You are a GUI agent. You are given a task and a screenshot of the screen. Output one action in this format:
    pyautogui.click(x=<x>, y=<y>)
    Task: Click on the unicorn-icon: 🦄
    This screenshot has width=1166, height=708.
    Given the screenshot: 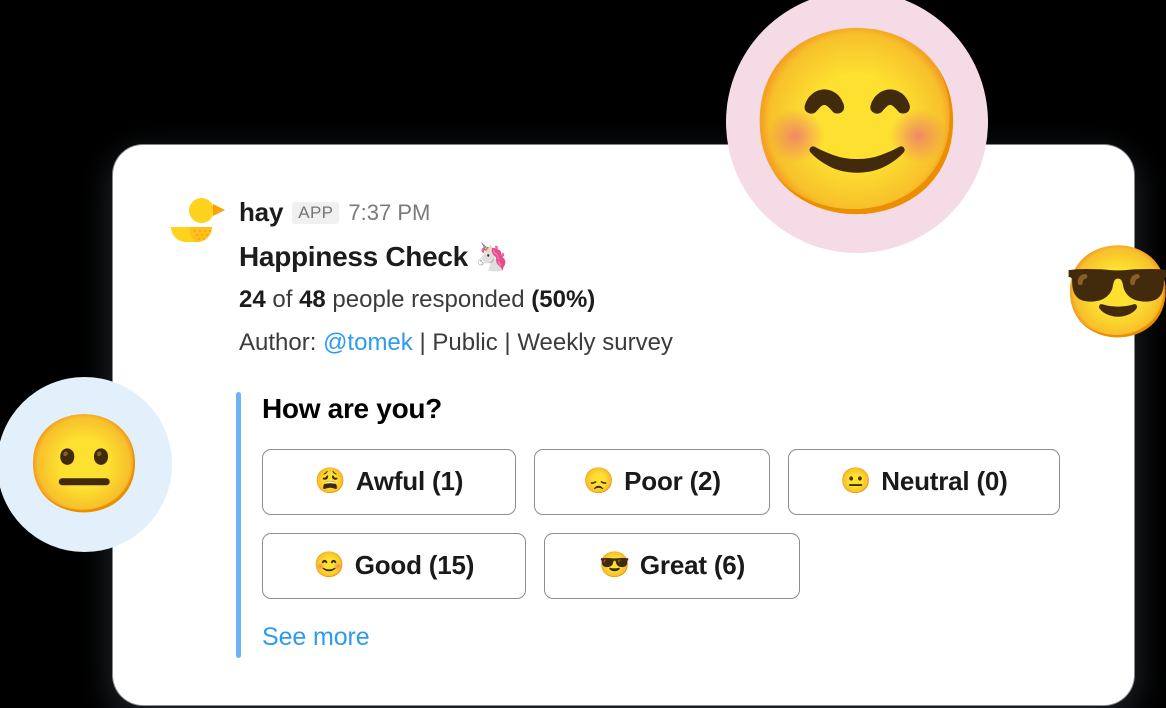 What is the action you would take?
    pyautogui.click(x=492, y=257)
    